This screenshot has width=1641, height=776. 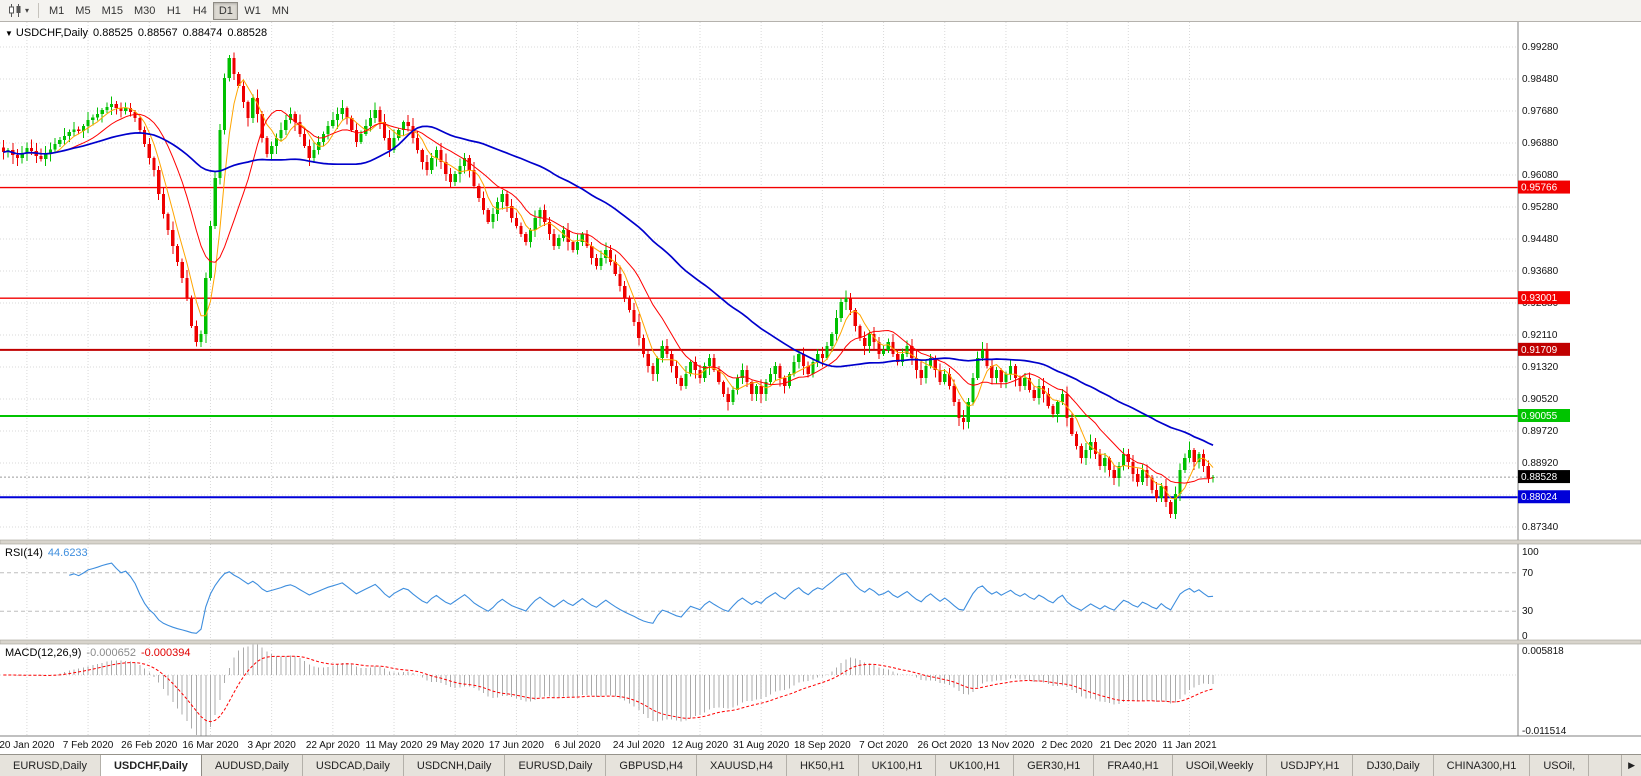 What do you see at coordinates (1540, 527) in the screenshot?
I see `price-axis-label: 0.87340` at bounding box center [1540, 527].